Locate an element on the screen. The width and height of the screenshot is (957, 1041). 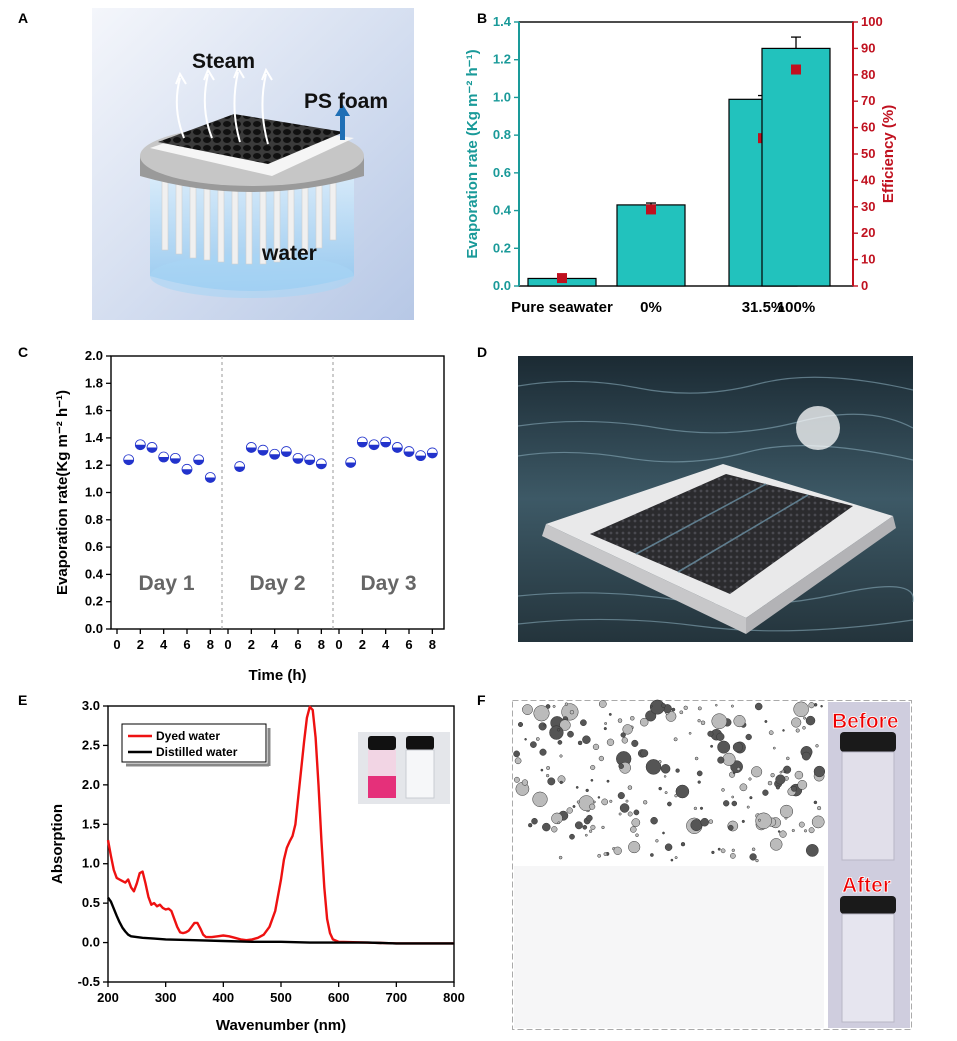
y-axis-label: Evaporation rate(Kg m⁻² h⁻¹) is located at coordinates (62, 492).